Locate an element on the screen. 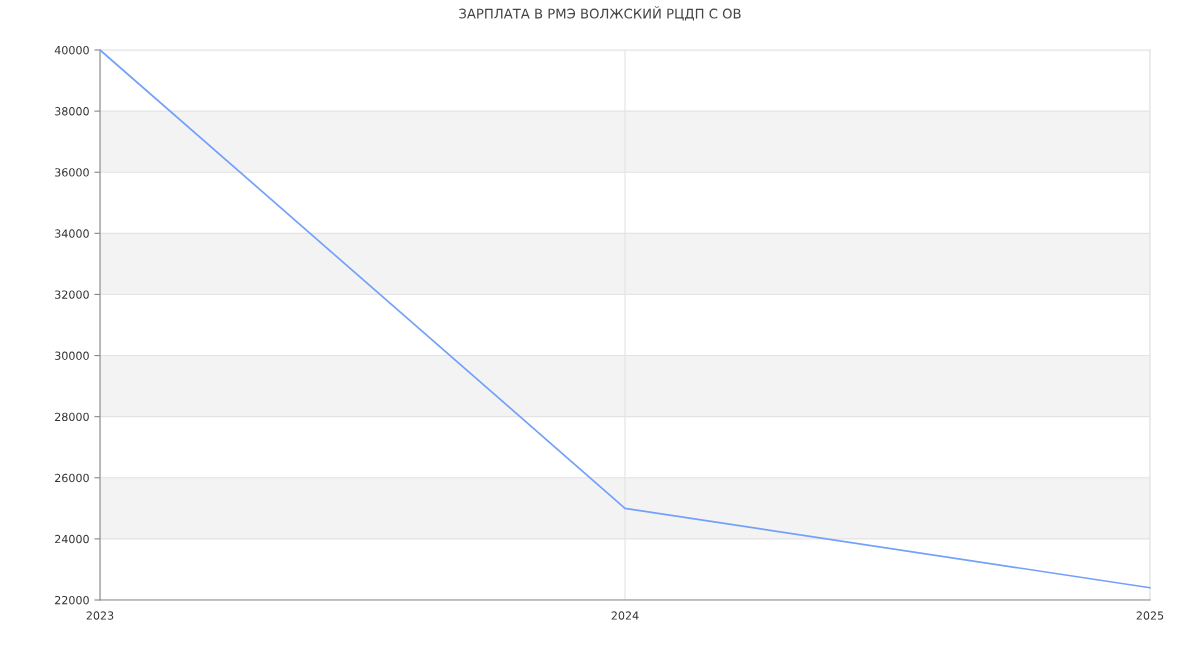 The image size is (1200, 650). y-tick-label: 34000 is located at coordinates (72, 233).